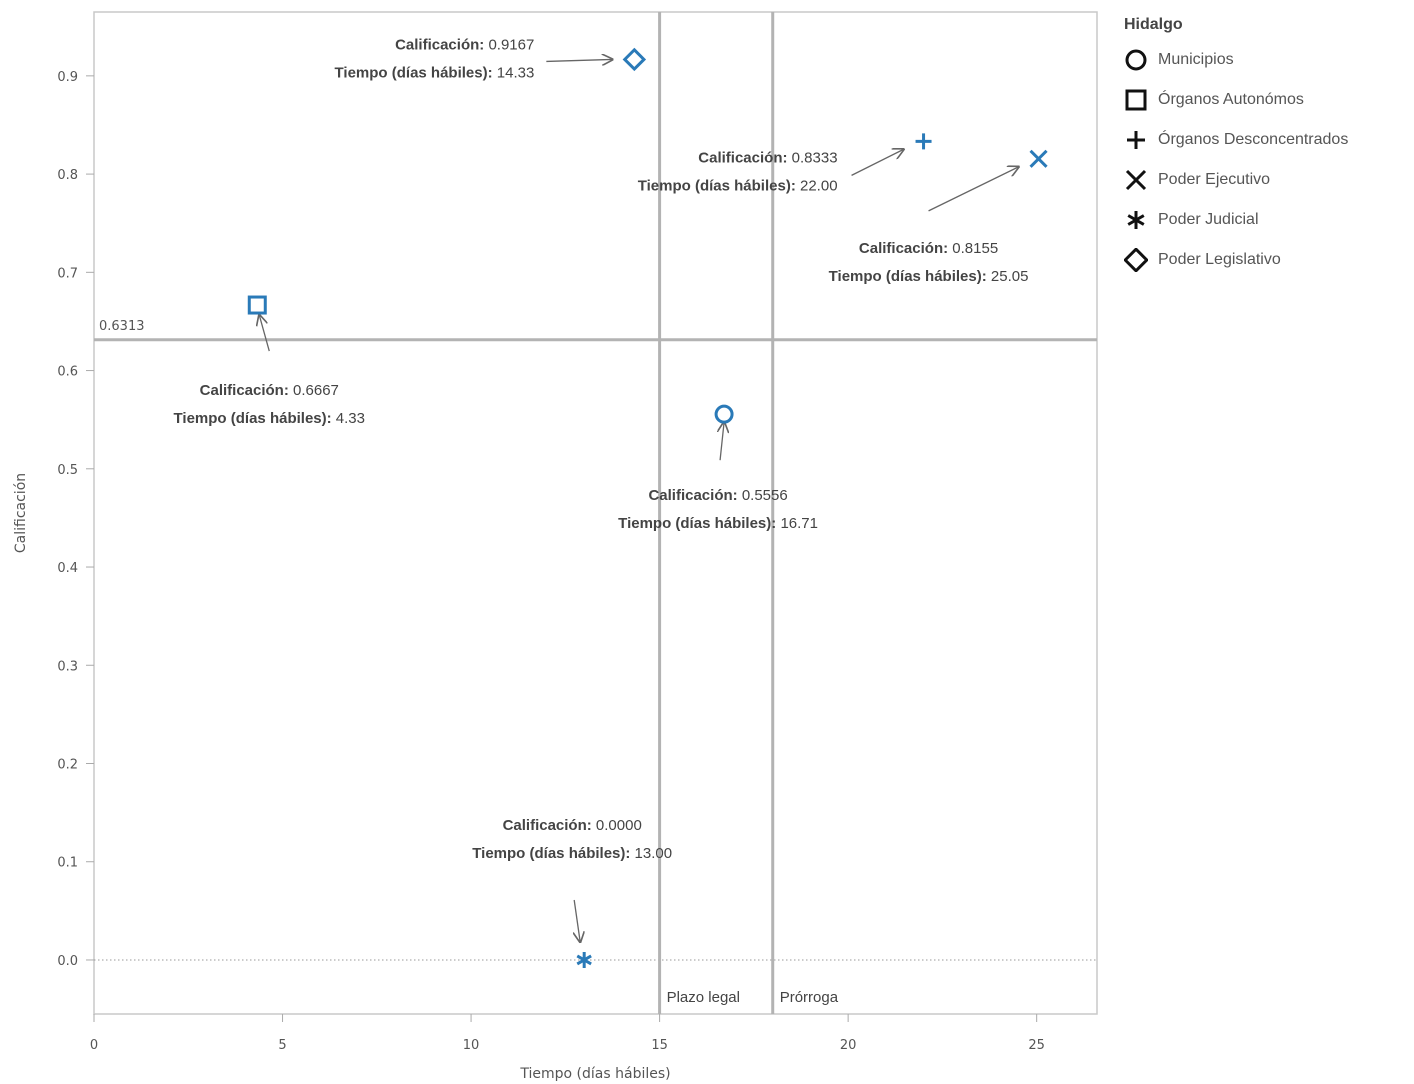 The image size is (1414, 1084). I want to click on point-label-score: Calificación: 0.8155, so click(928, 248).